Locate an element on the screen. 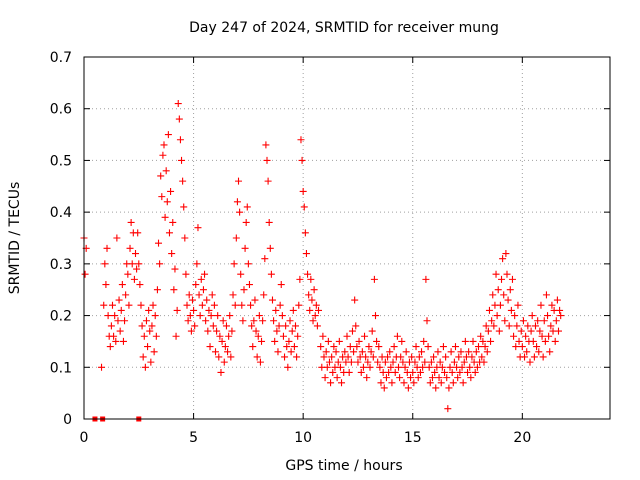 The height and width of the screenshot is (480, 640). y-tick-label: 0 is located at coordinates (67, 420).